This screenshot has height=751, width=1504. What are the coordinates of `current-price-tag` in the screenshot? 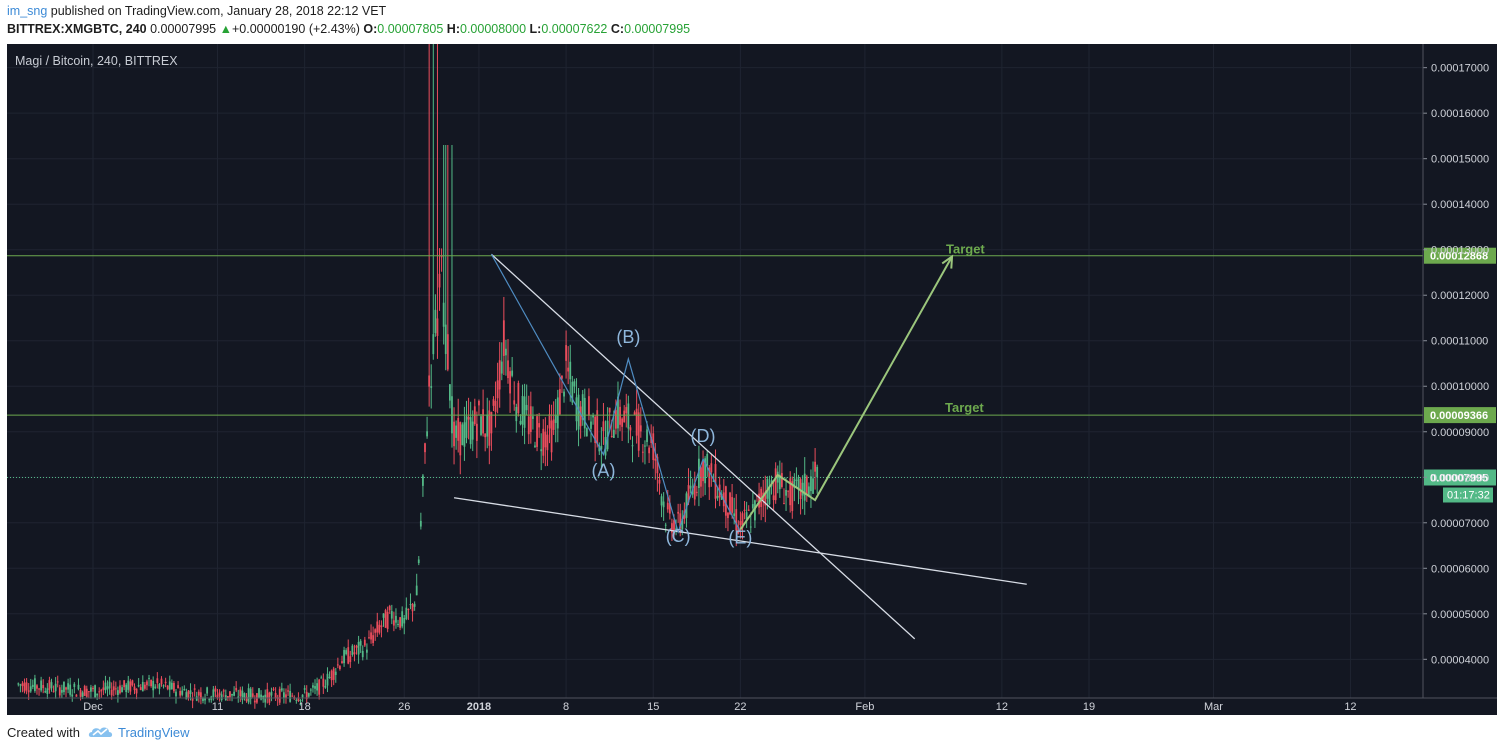 It's located at (1460, 477).